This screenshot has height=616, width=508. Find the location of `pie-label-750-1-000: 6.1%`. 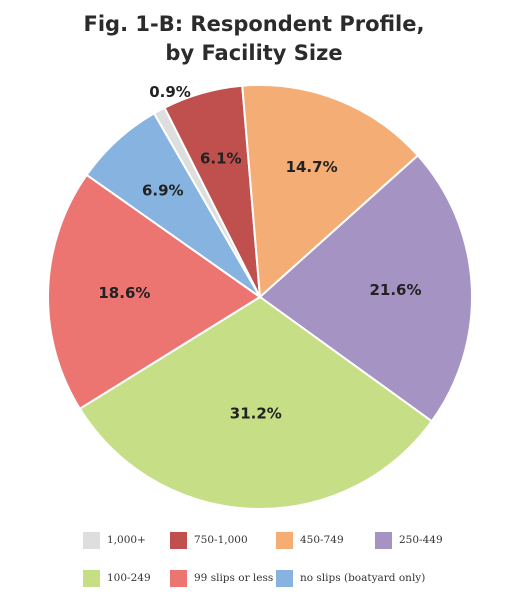

pie-label-750-1-000: 6.1% is located at coordinates (221, 158).